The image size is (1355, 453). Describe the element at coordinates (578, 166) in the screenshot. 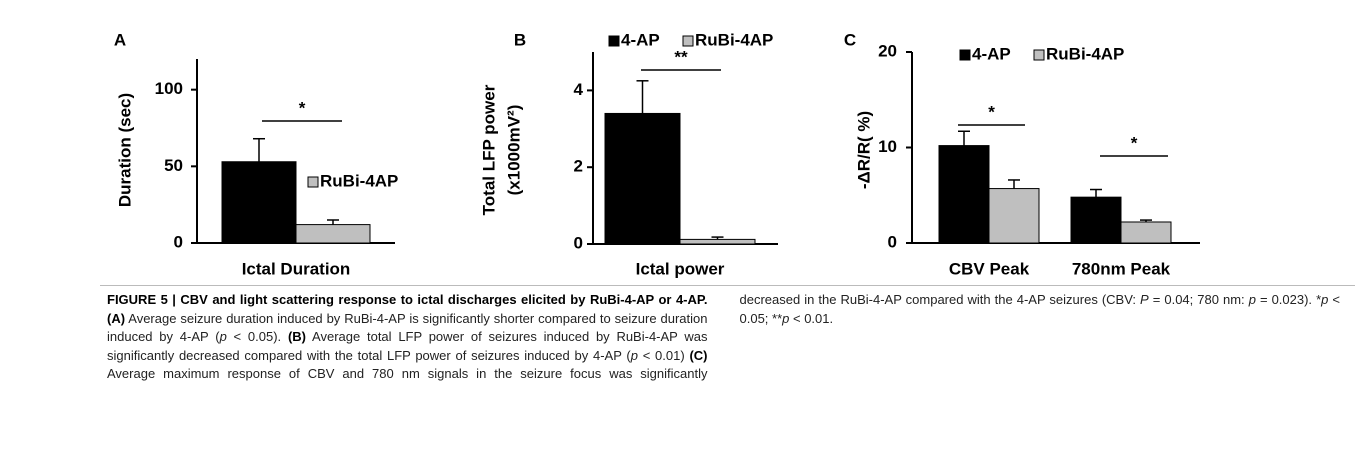

I see `y-tick-label: 2` at that location.